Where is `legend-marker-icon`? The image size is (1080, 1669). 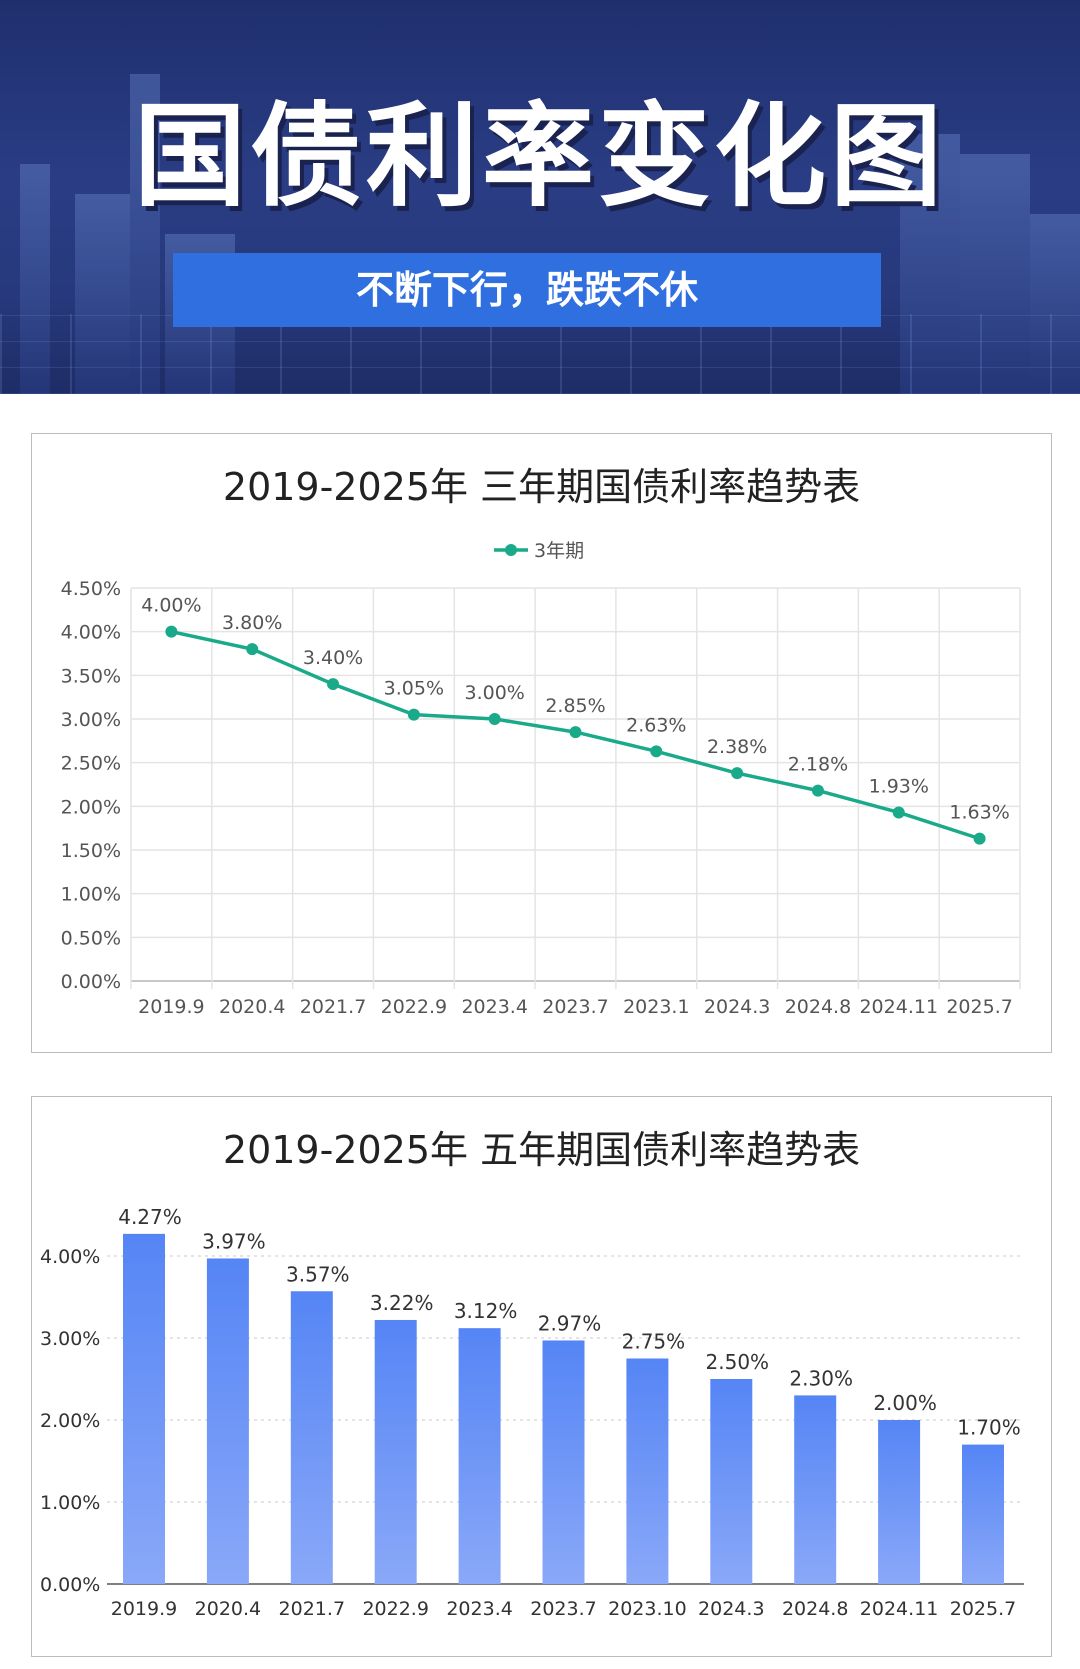 legend-marker-icon is located at coordinates (511, 550).